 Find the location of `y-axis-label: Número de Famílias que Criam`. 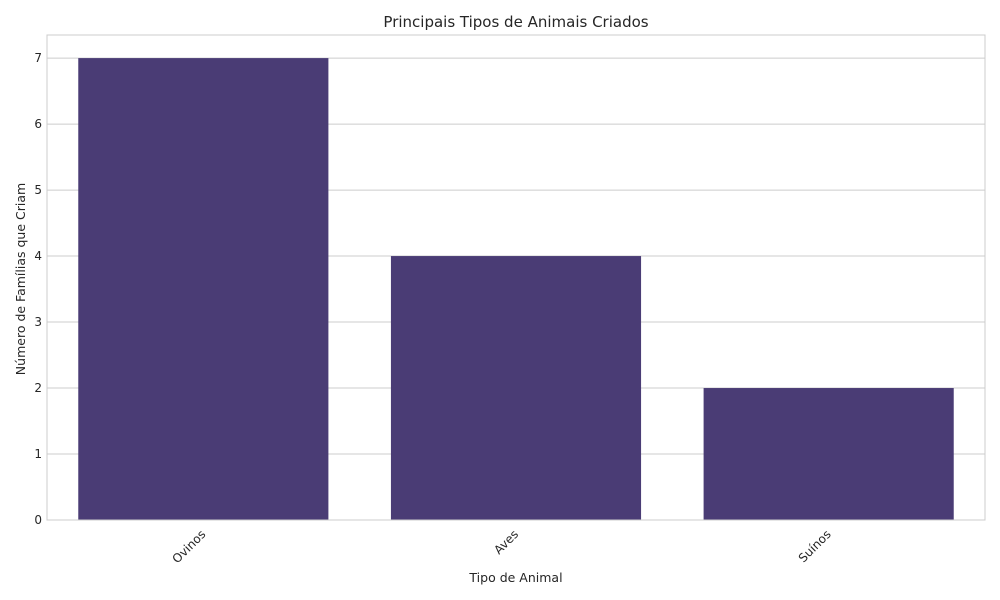

y-axis-label: Número de Famílias que Criam is located at coordinates (20, 279).